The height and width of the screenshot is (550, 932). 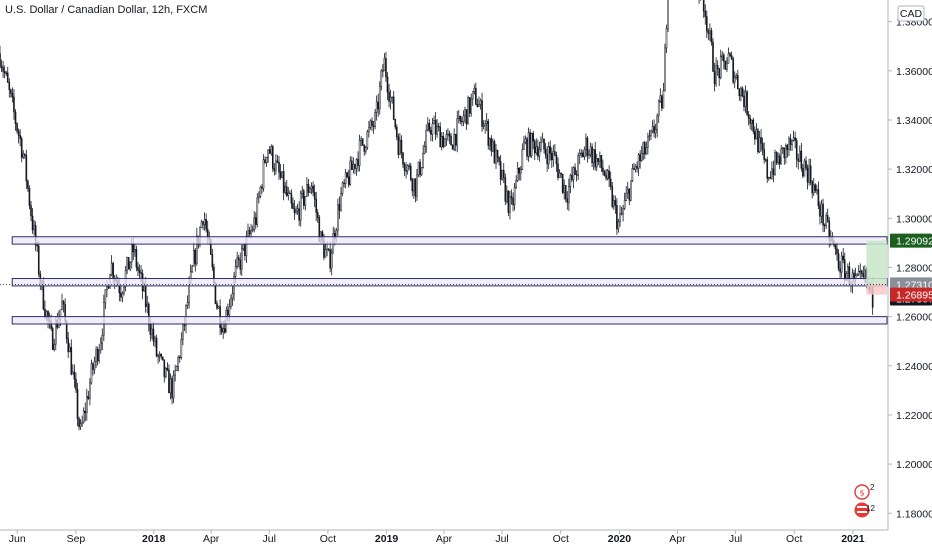 What do you see at coordinates (876, 289) in the screenshot?
I see `stop-area` at bounding box center [876, 289].